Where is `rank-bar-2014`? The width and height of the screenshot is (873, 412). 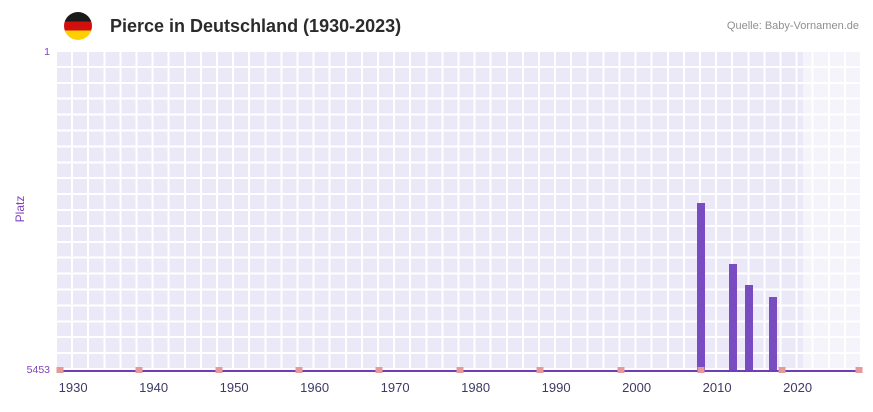
rank-bar-2014 is located at coordinates (749, 327).